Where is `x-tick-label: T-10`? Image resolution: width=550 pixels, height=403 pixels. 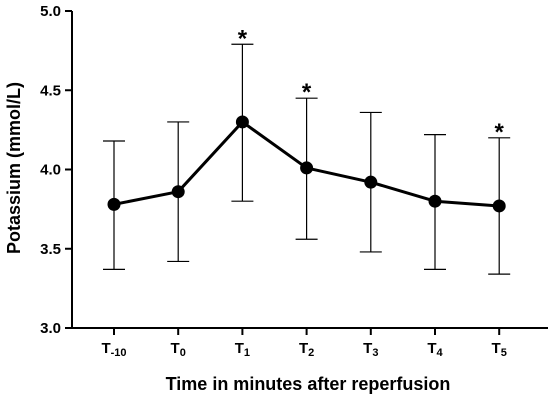 x-tick-label: T-10 is located at coordinates (113, 349).